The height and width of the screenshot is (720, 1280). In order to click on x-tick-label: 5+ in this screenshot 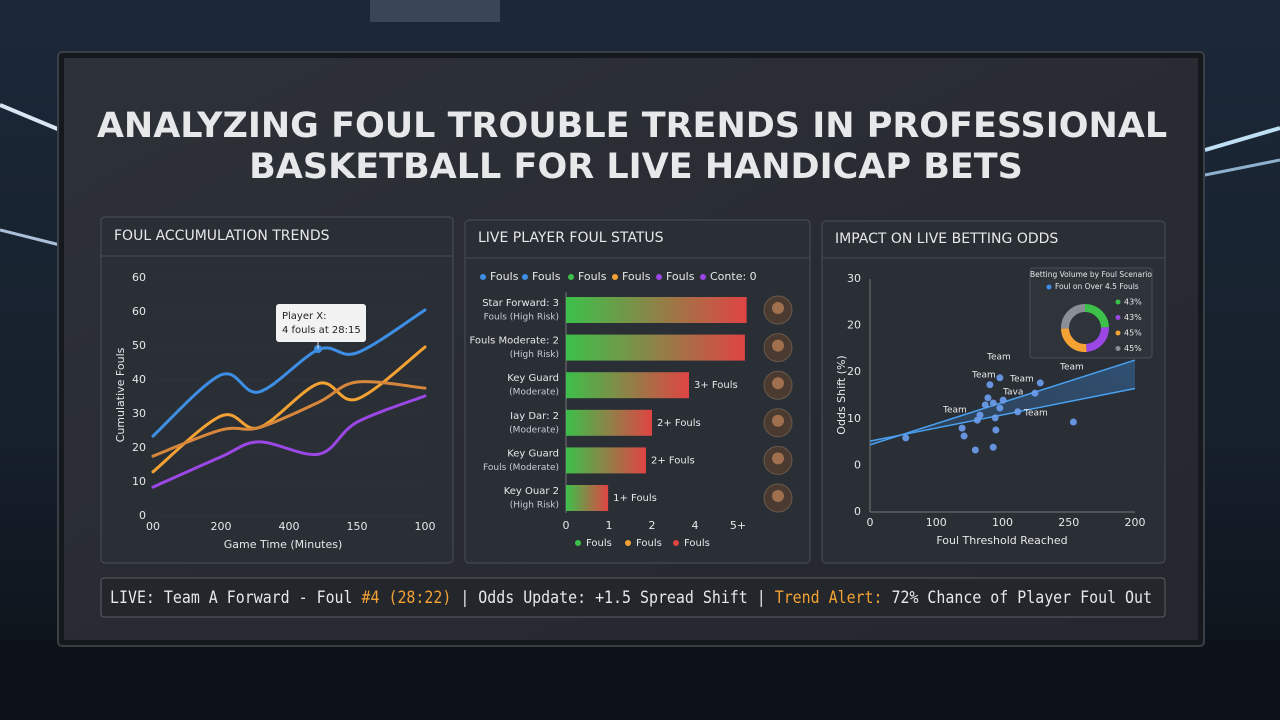, I will do `click(738, 525)`.